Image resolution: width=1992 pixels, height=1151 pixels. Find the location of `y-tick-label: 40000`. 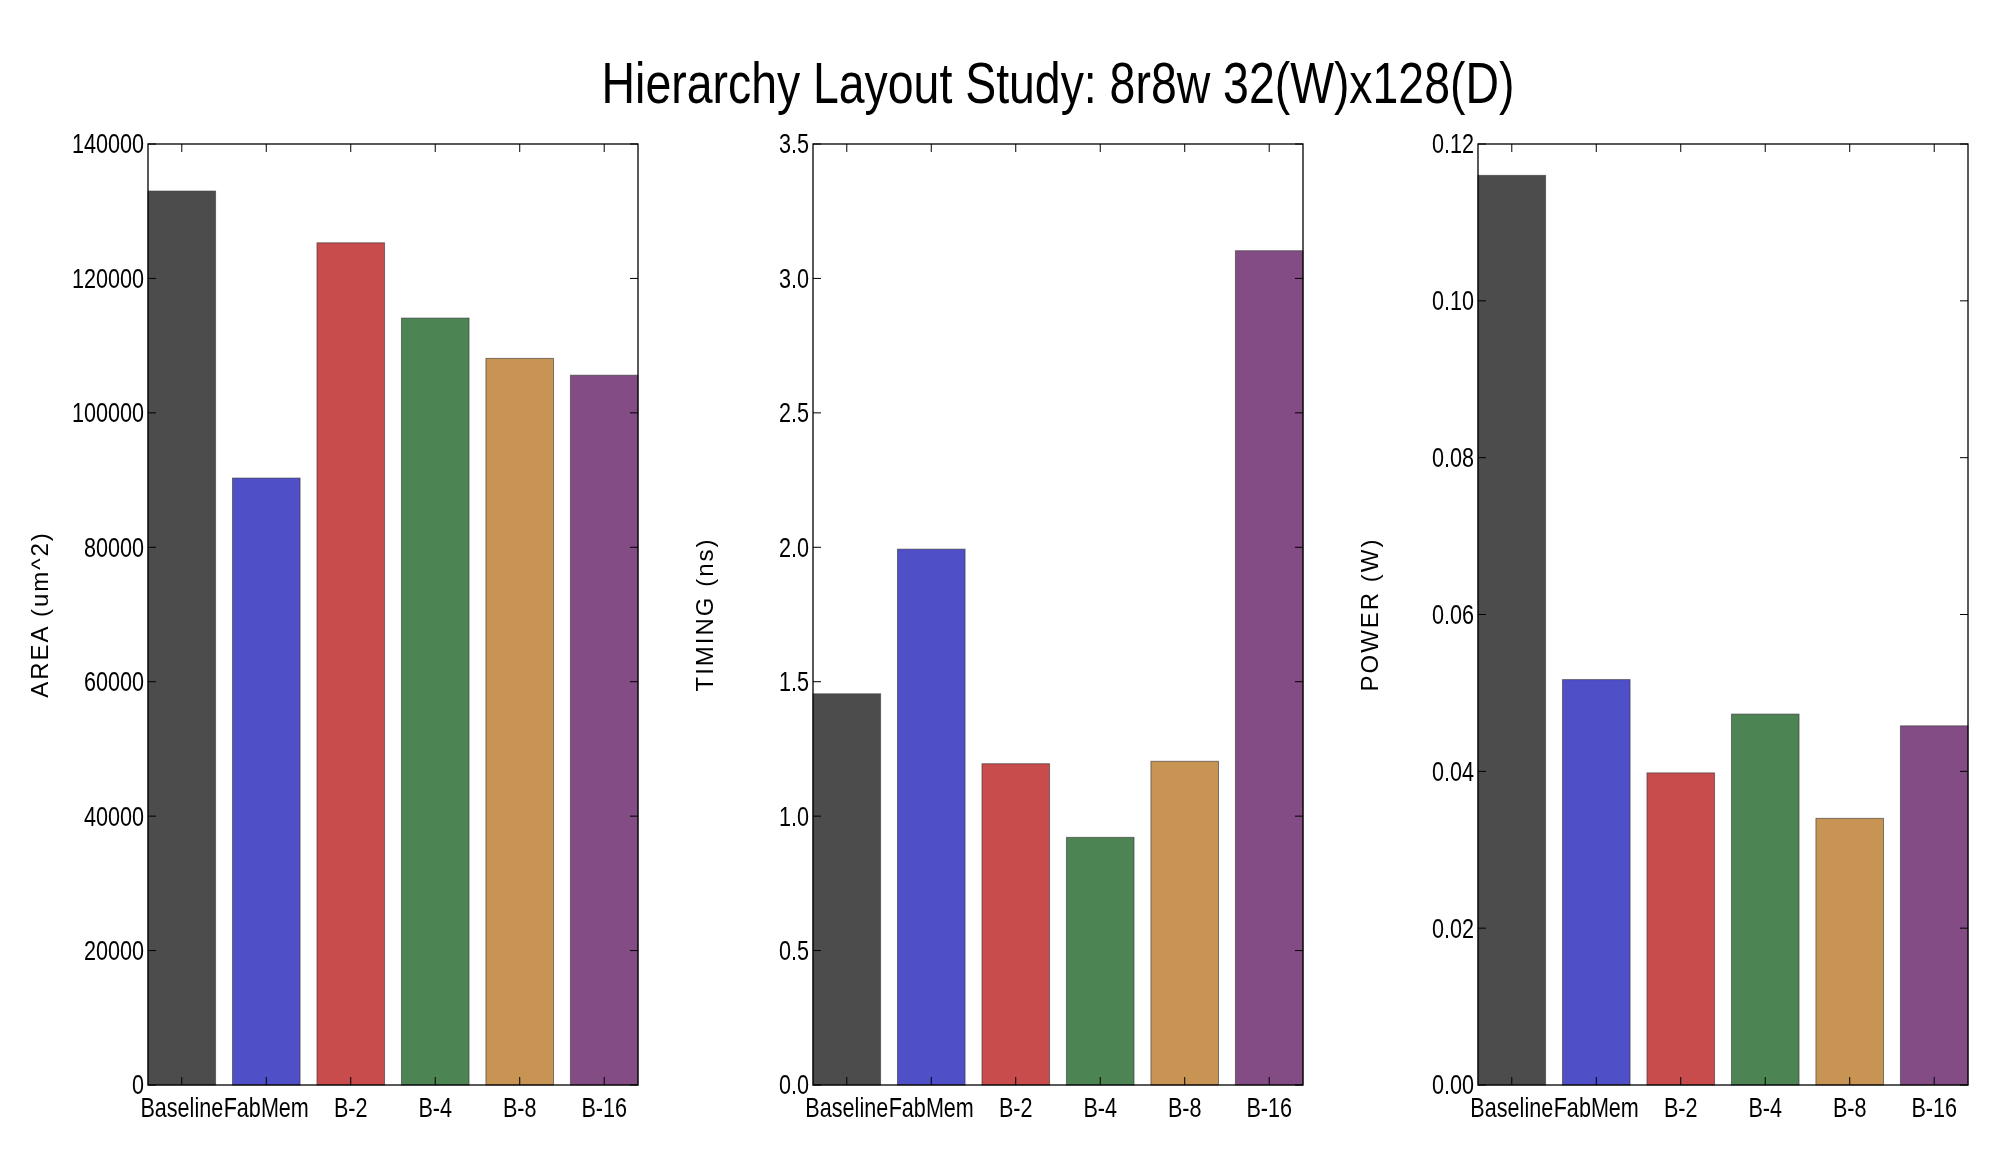

y-tick-label: 40000 is located at coordinates (113, 816).